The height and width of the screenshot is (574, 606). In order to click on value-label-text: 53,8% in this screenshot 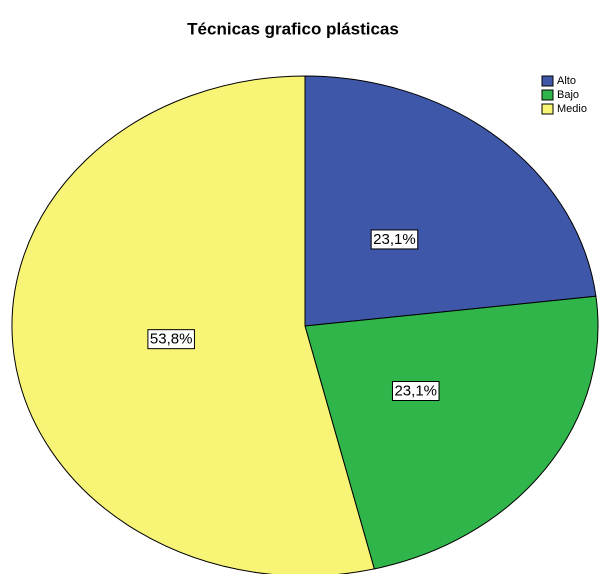, I will do `click(171, 339)`.